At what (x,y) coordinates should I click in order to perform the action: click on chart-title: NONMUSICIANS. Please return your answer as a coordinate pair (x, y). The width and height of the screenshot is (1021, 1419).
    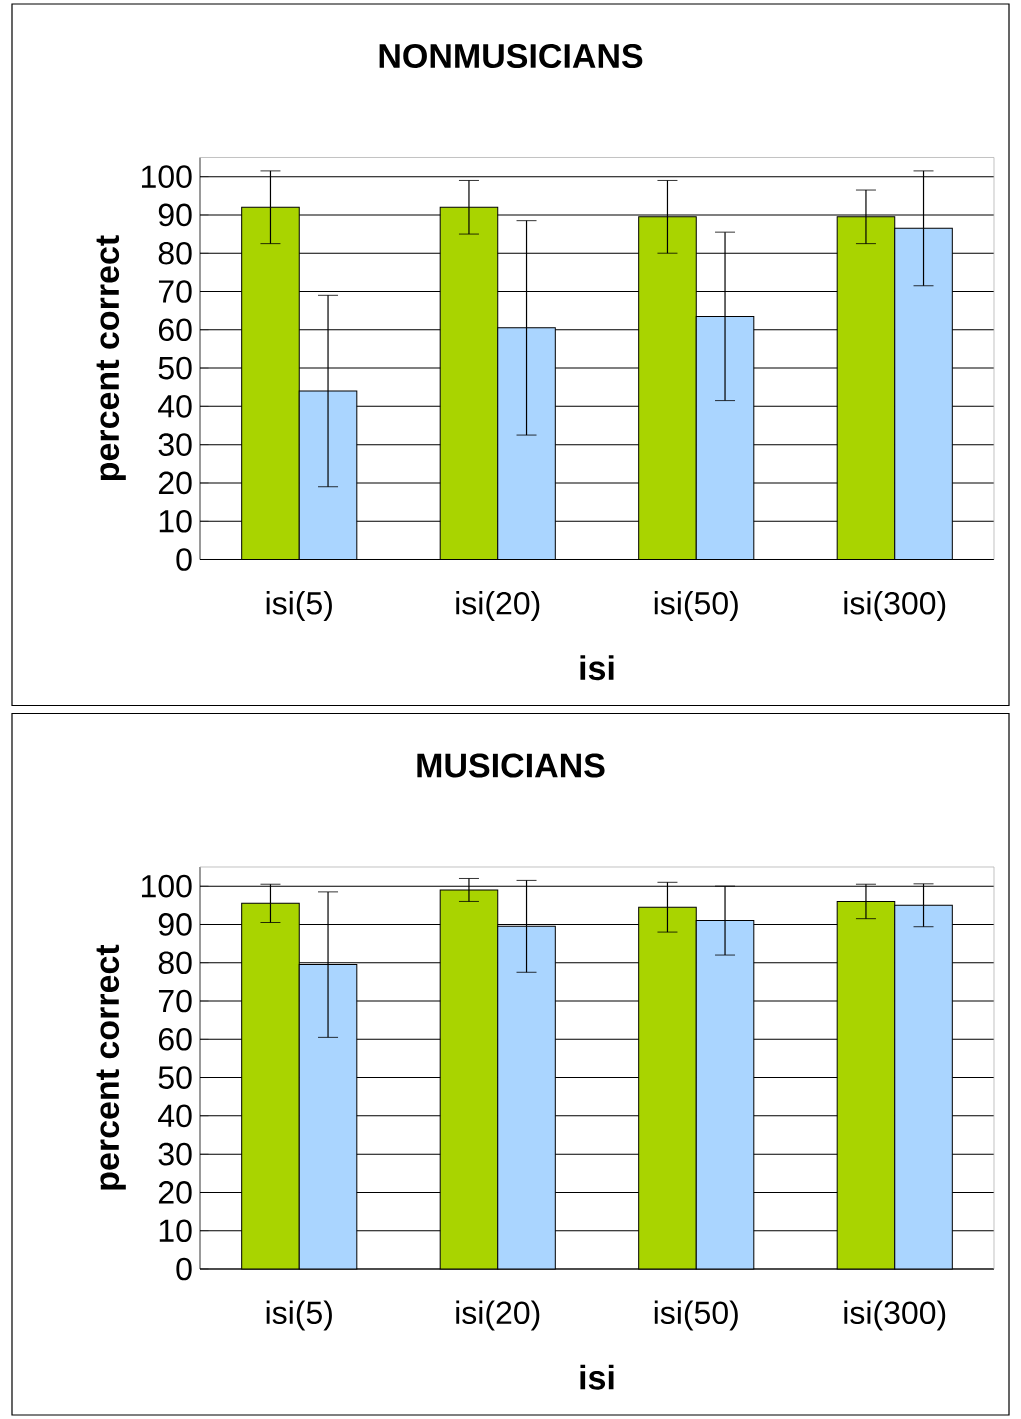
    Looking at the image, I should click on (511, 56).